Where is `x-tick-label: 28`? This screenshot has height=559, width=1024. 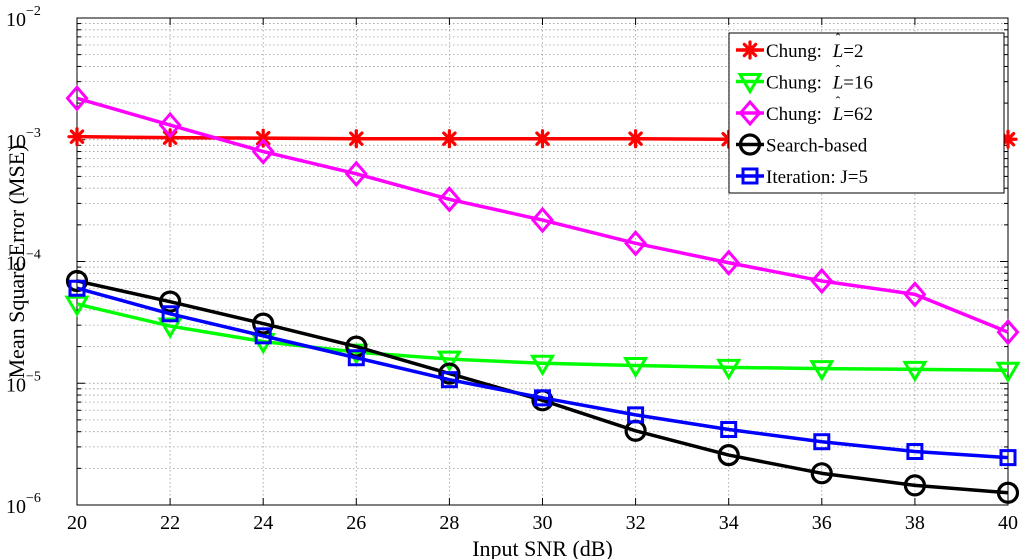 x-tick-label: 28 is located at coordinates (449, 523).